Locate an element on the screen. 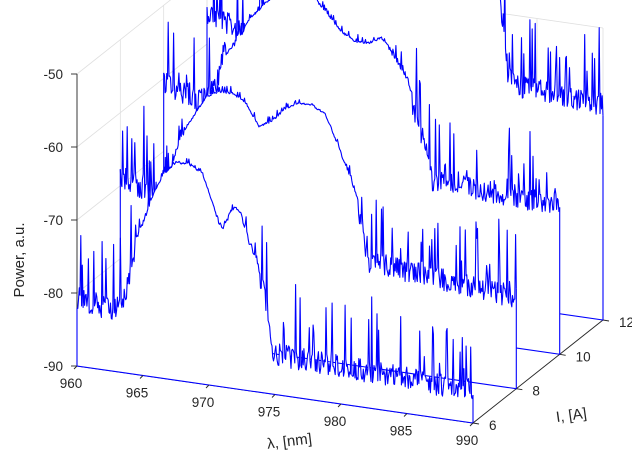 This screenshot has height=461, width=632. z-tick-label: -60 is located at coordinates (53, 147).